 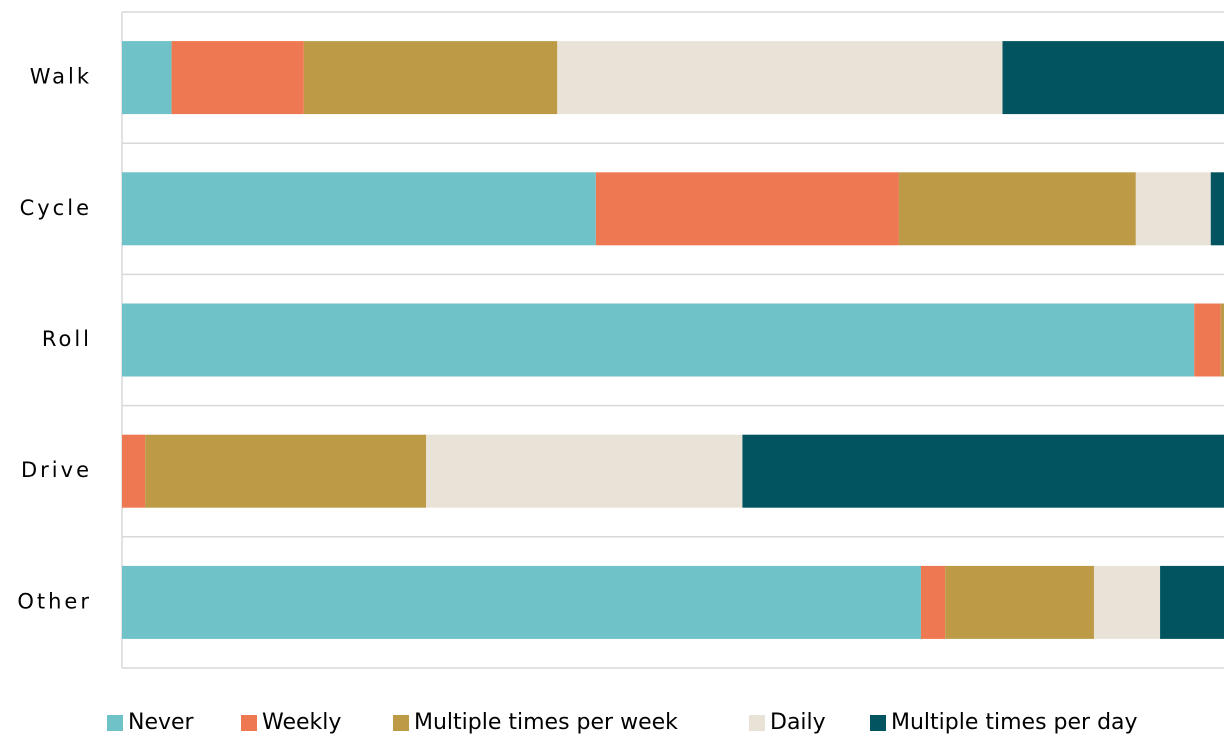 What do you see at coordinates (1014, 722) in the screenshot?
I see `legend-label: Multiple times per day` at bounding box center [1014, 722].